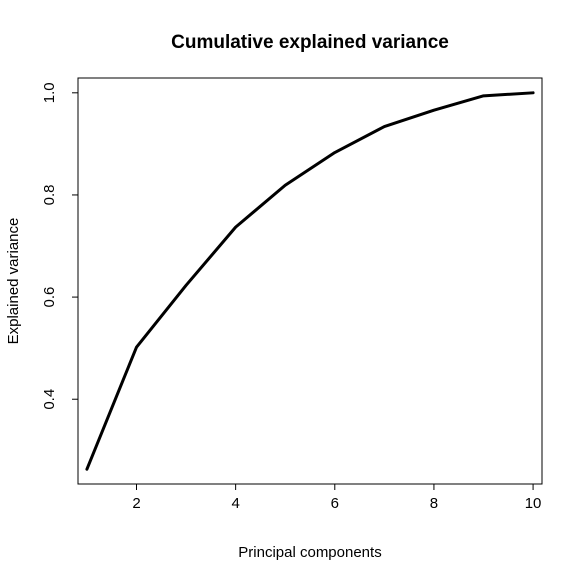 The width and height of the screenshot is (582, 582). What do you see at coordinates (335, 503) in the screenshot?
I see `x-tick-label: 6` at bounding box center [335, 503].